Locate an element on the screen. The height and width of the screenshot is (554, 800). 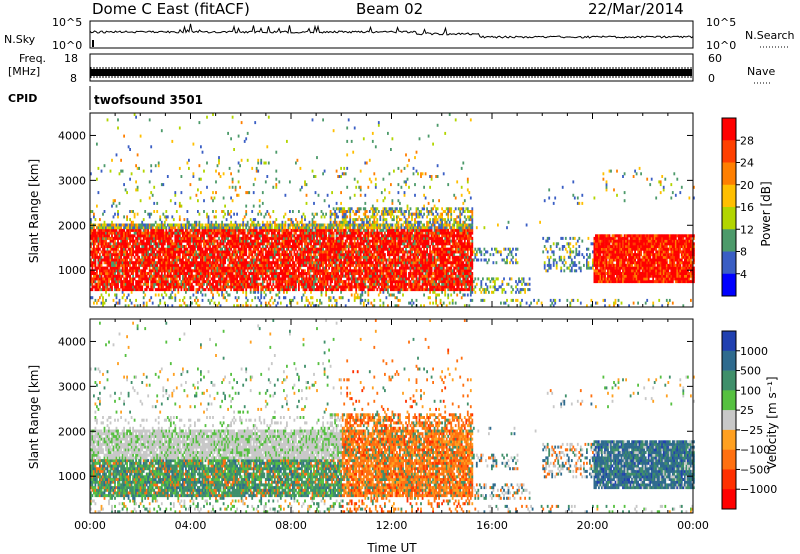
nave-tick-bottom: 0 is located at coordinates (711, 78).